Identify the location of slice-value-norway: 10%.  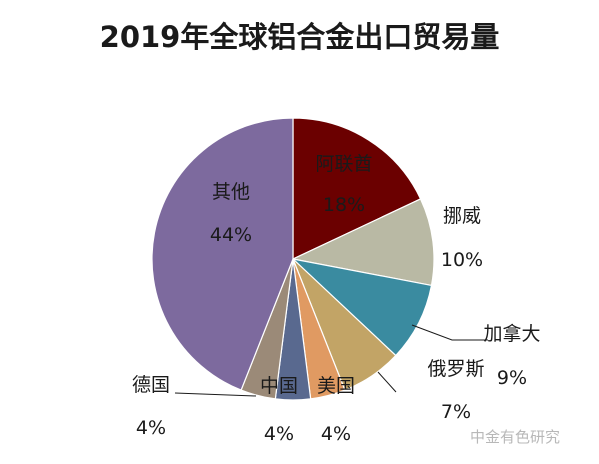
(462, 260).